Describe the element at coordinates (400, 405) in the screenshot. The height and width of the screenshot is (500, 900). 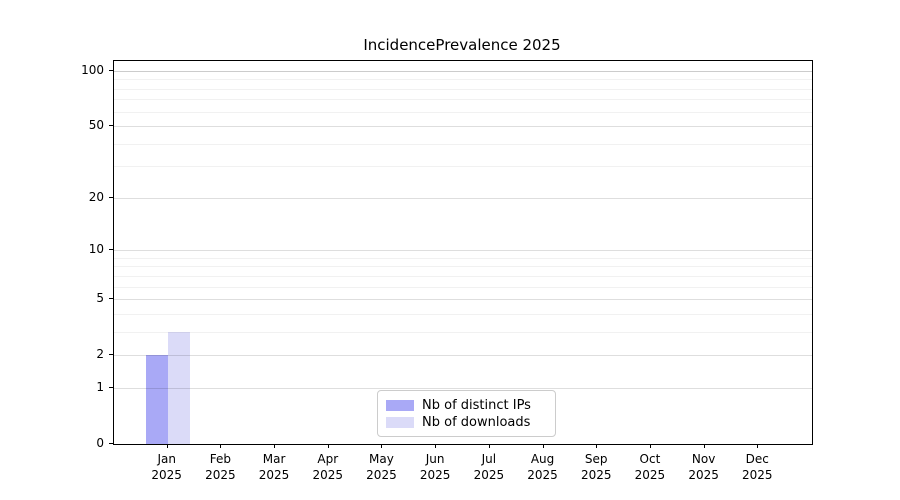
I see `legend-swatch-distinct-ips` at that location.